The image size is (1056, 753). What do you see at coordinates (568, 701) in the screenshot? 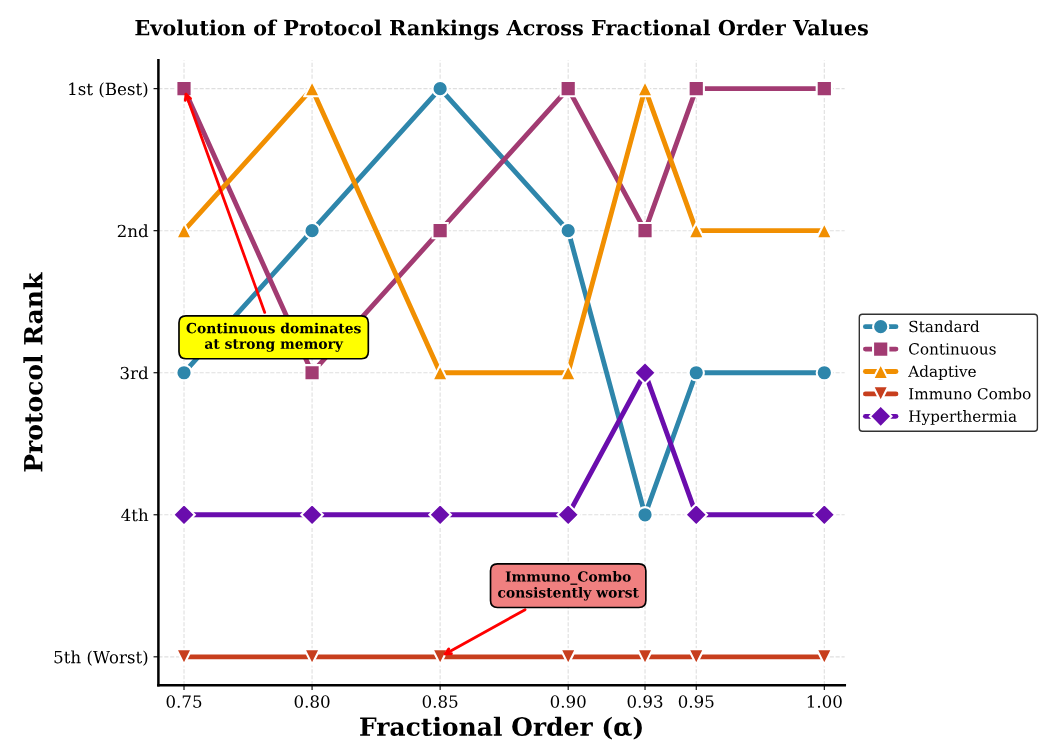
I see `x-tick-label: 0.90` at bounding box center [568, 701].